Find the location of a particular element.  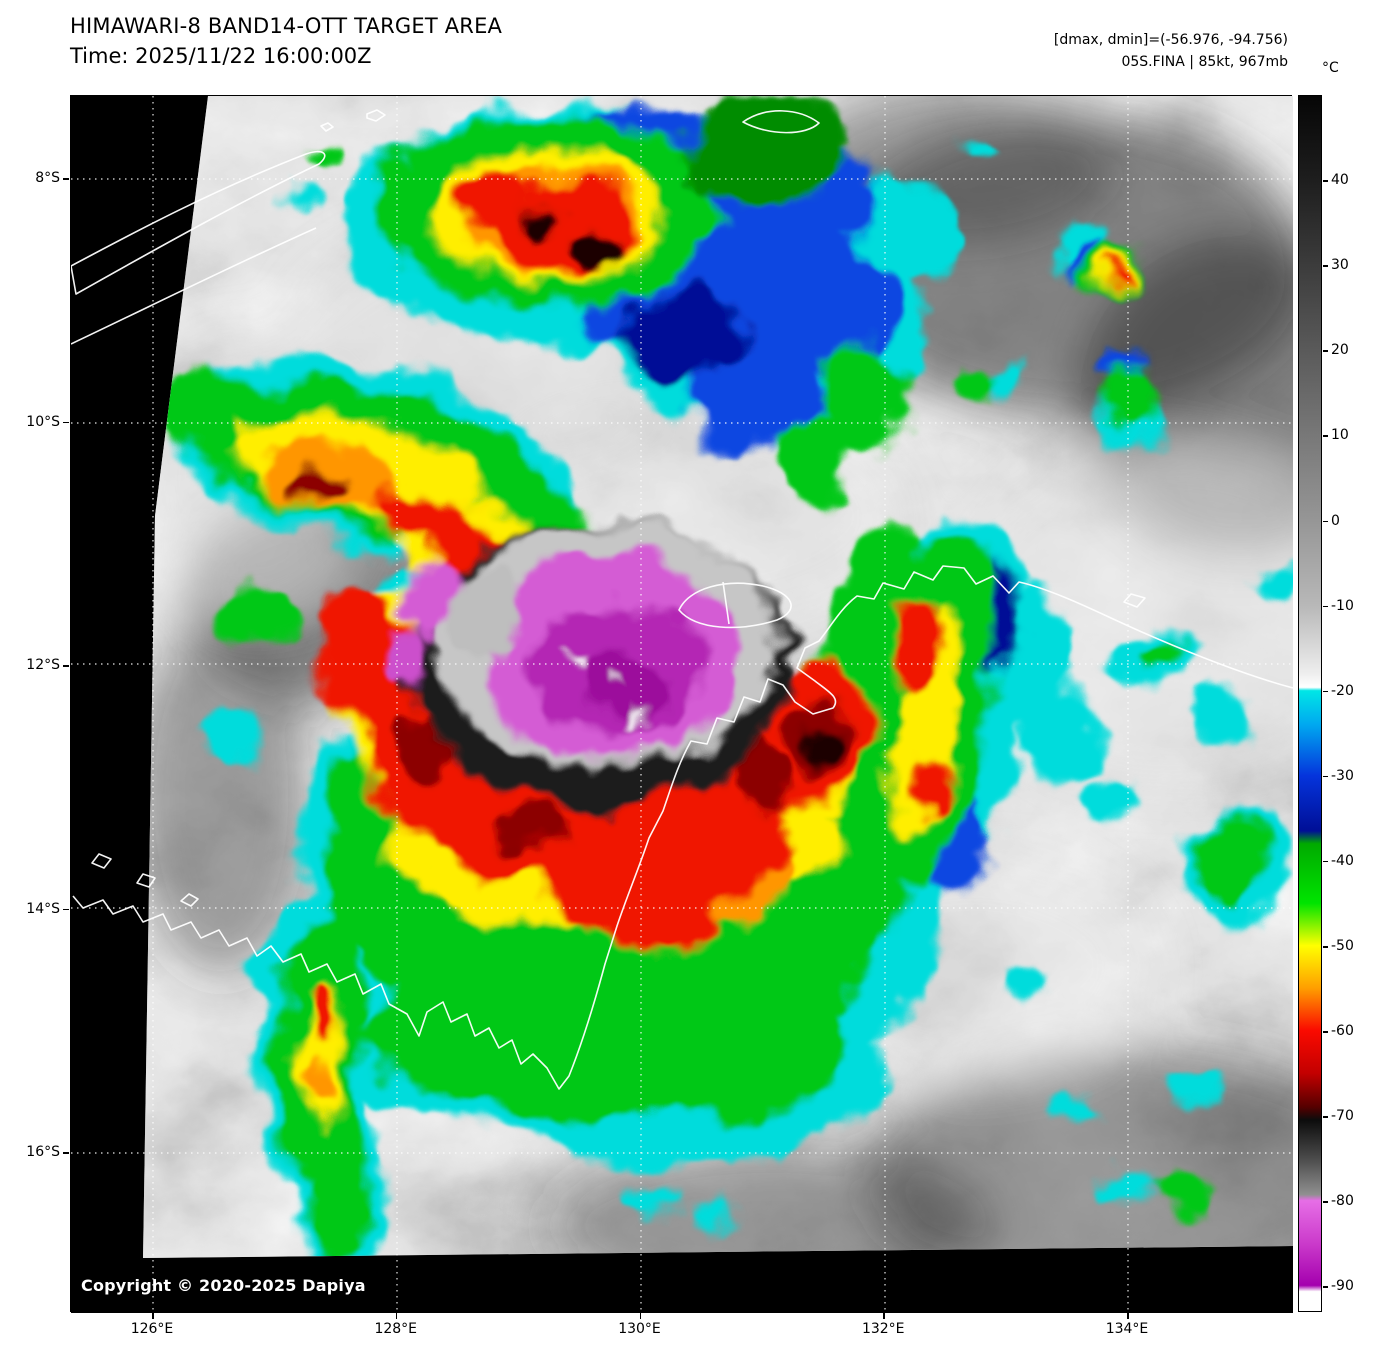

colorbar-tick-label: -60 is located at coordinates (1342, 1031).